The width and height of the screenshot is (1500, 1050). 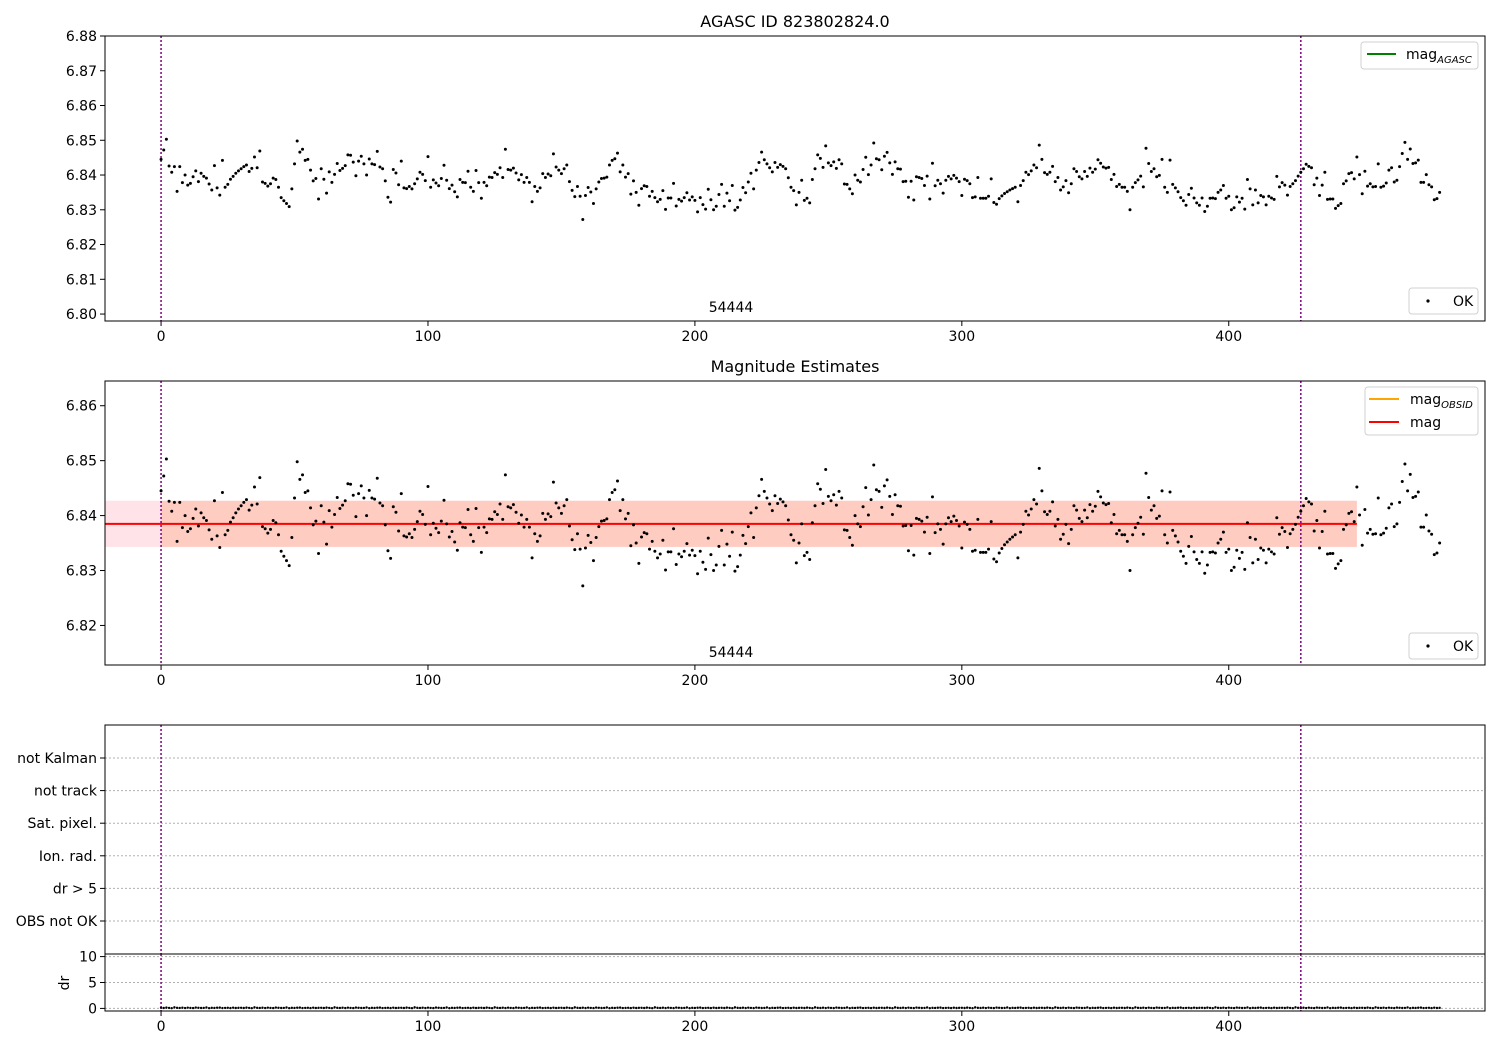 I want to click on flag-label: not track, so click(x=66, y=792).